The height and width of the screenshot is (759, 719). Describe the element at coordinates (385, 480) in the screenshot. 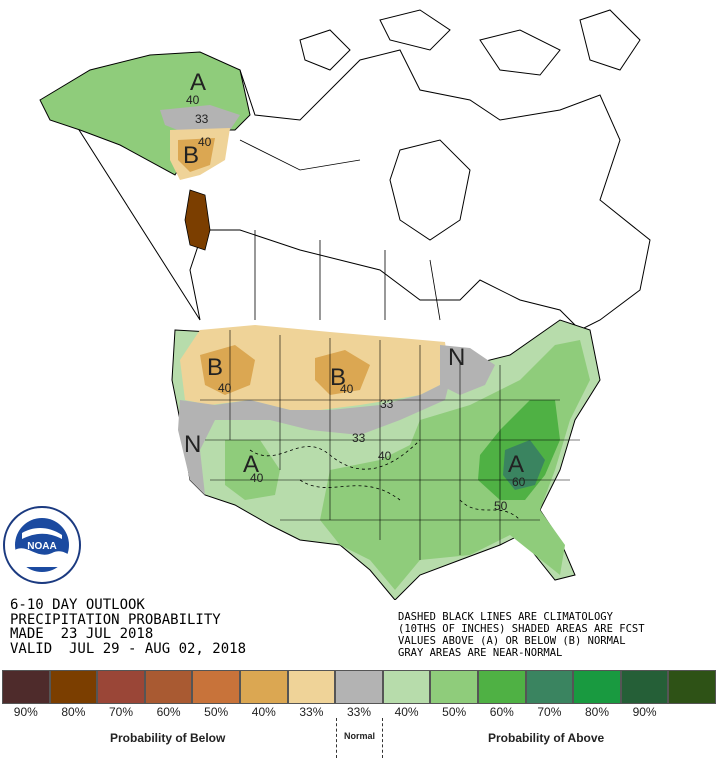

I see `climatology-dashed-lines` at that location.